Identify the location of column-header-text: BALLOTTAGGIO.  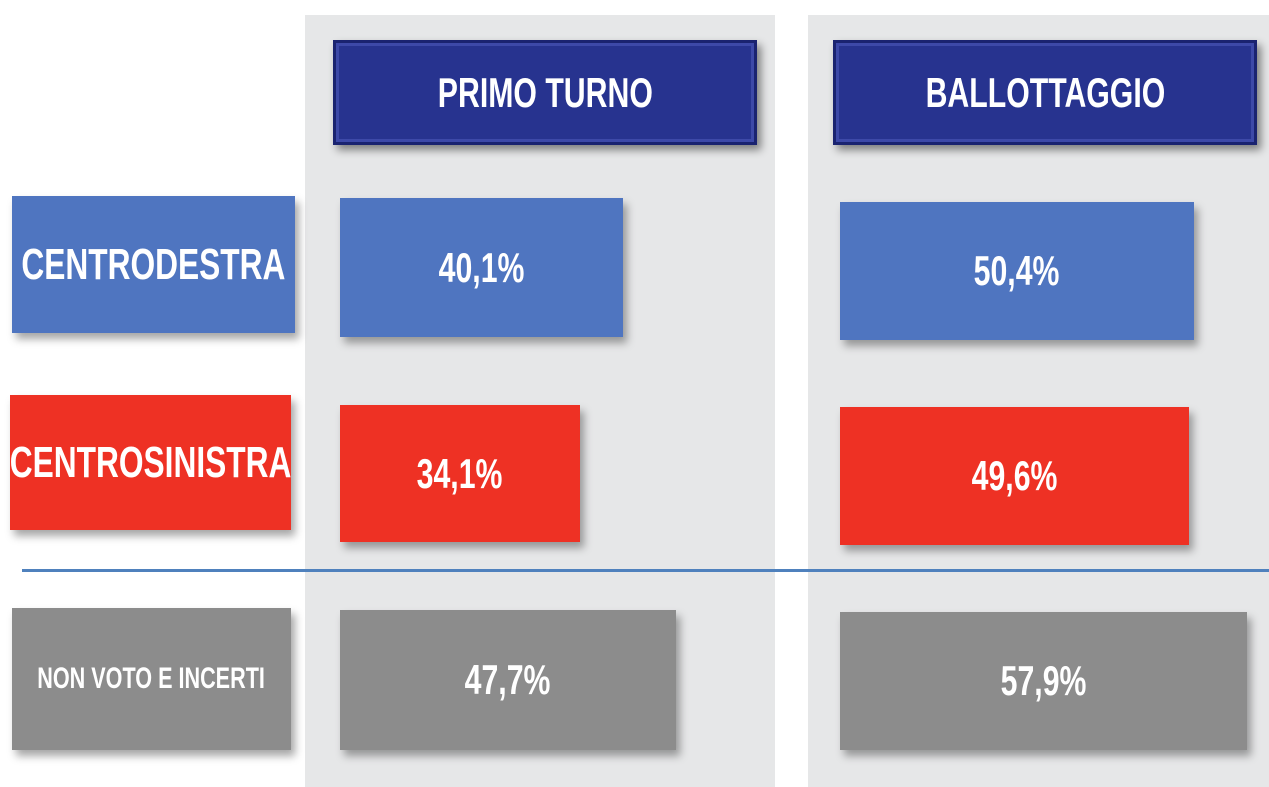
(1045, 92).